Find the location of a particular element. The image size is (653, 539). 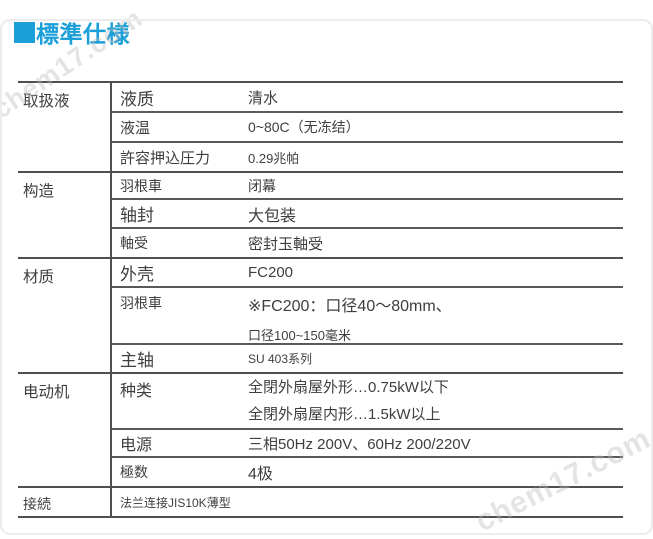

category-cell: 接続 is located at coordinates (37, 504).